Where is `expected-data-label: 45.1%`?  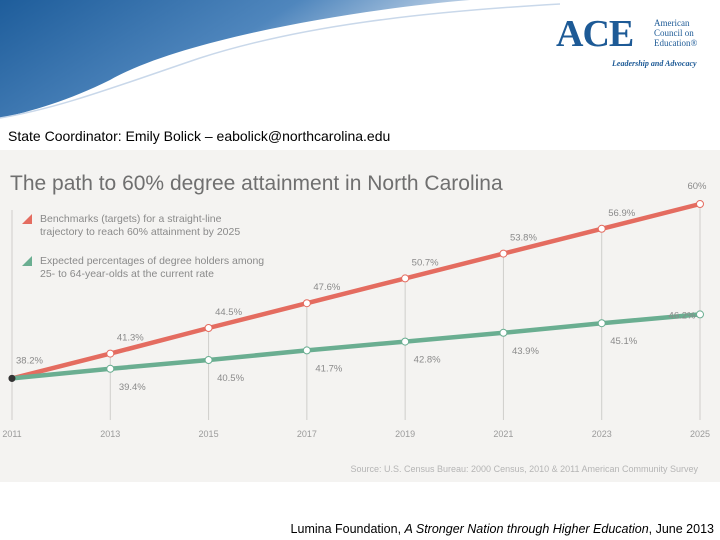 expected-data-label: 45.1% is located at coordinates (623, 341).